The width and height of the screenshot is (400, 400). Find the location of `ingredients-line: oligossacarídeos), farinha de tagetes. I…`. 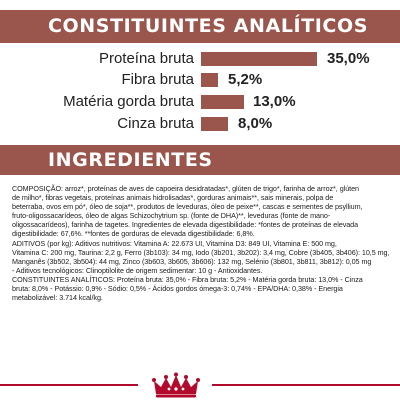

ingredients-line: oligossacarídeos), farinha de tagetes. I… is located at coordinates (185, 225).